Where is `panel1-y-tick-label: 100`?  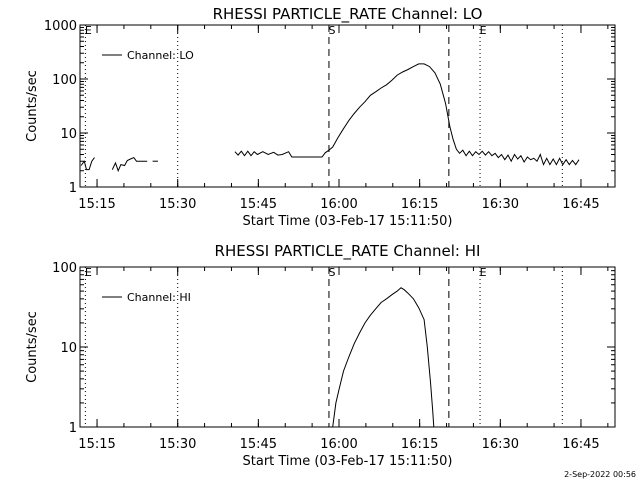
panel1-y-tick-label: 100 is located at coordinates (64, 80).